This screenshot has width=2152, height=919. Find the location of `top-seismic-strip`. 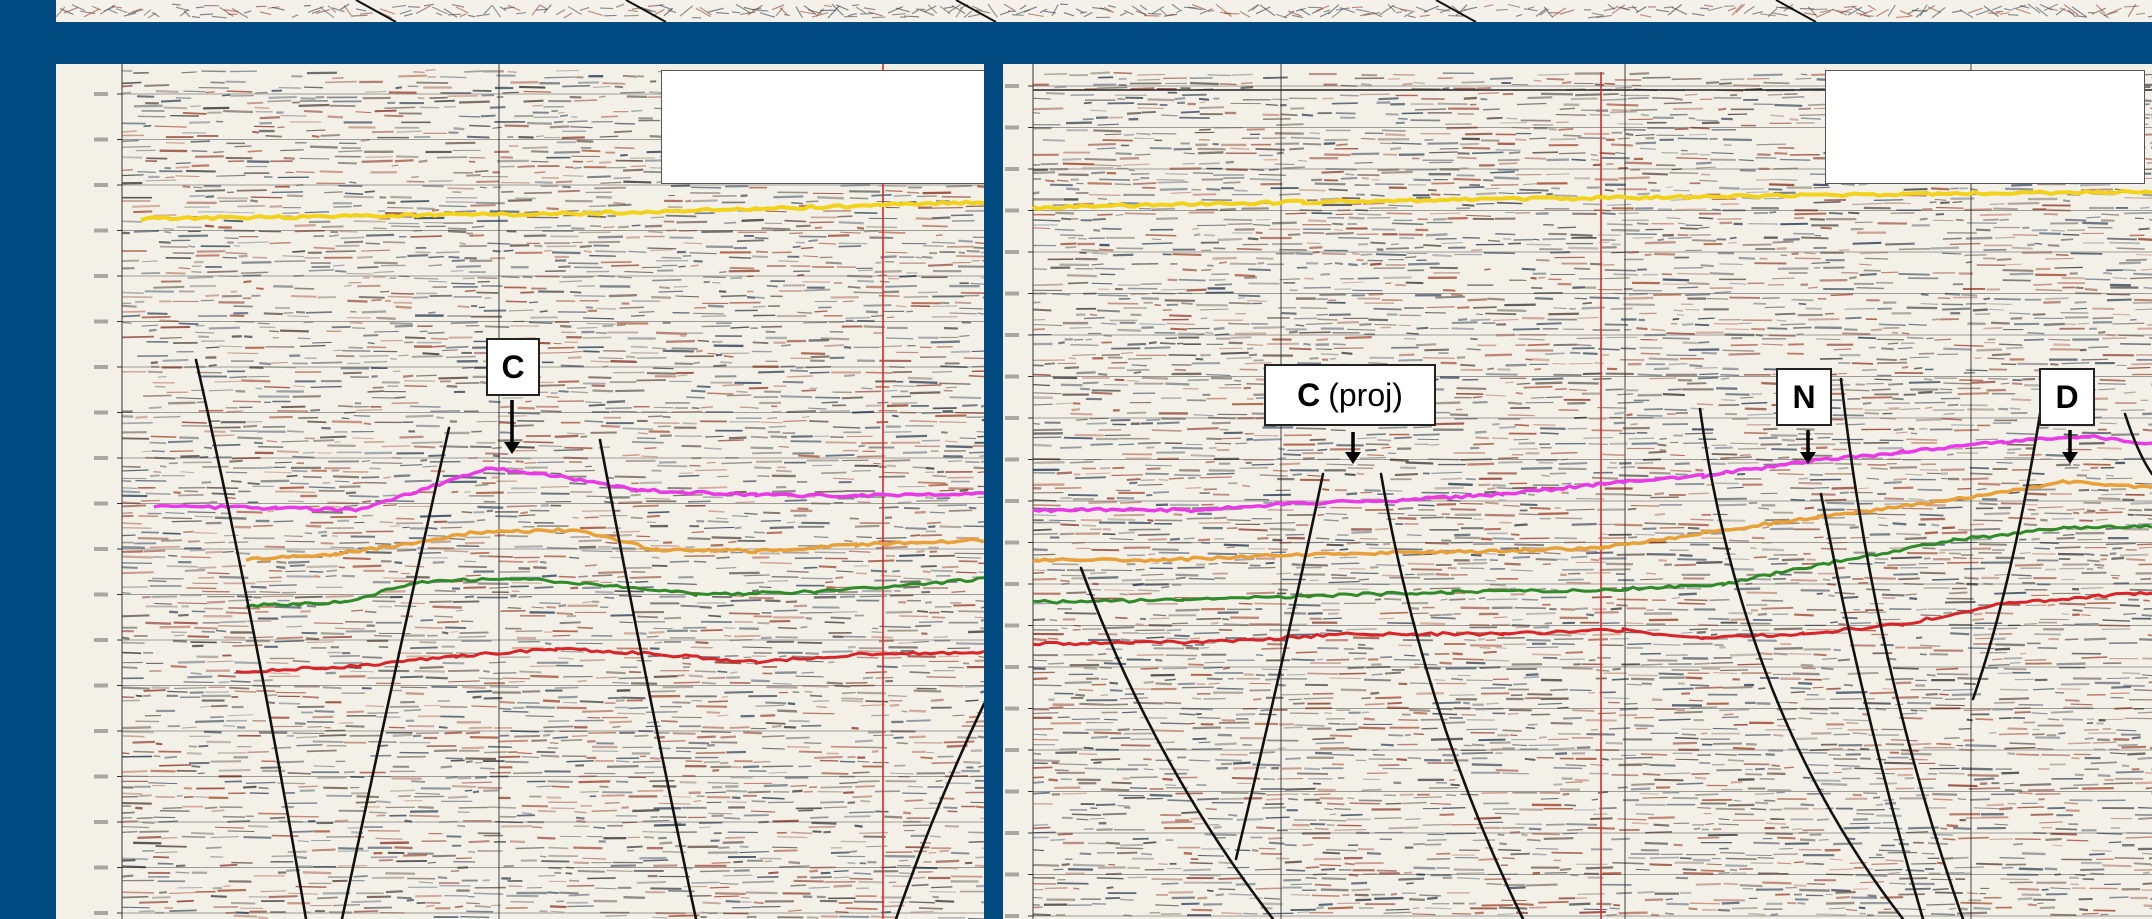

top-seismic-strip is located at coordinates (1104, 11).